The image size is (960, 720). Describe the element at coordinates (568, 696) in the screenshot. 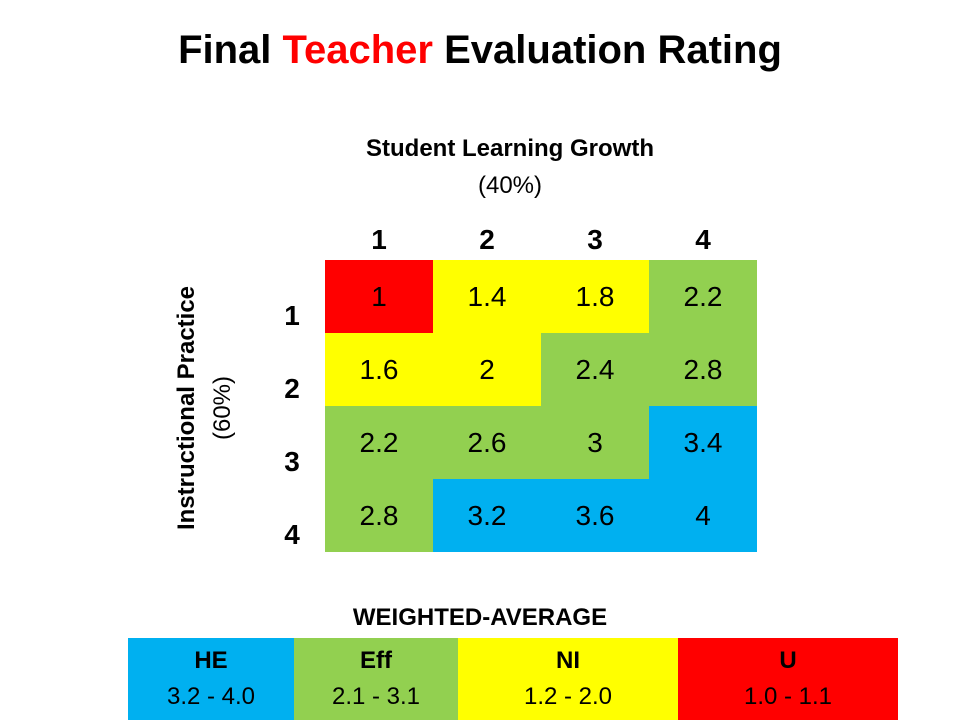

I see `legend-range: 1.2 - 2.0` at that location.